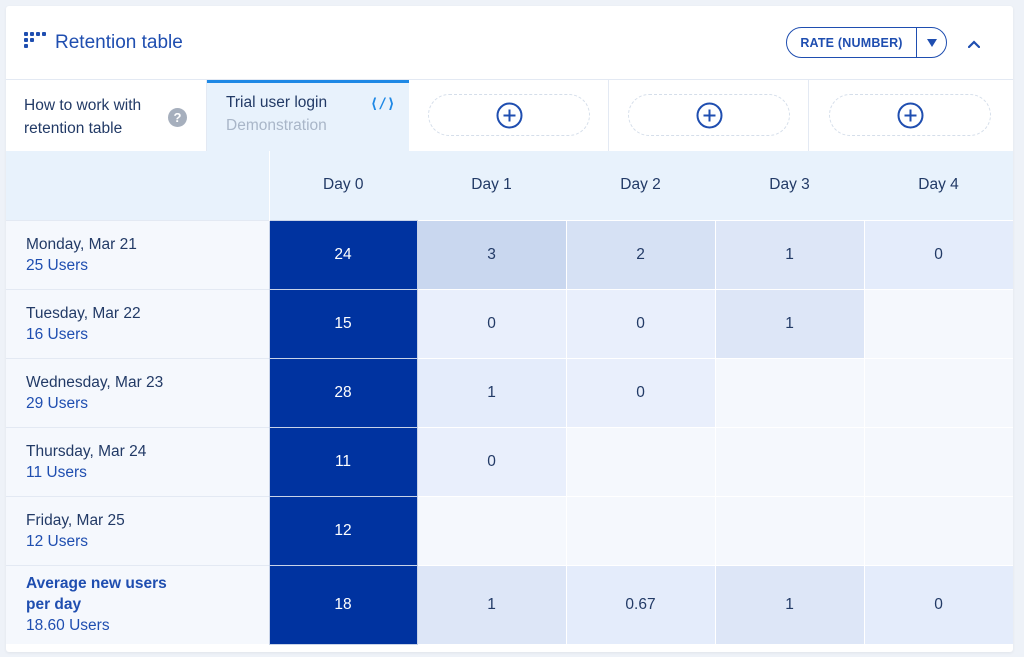 Image resolution: width=1024 pixels, height=657 pixels. I want to click on rate-mode-select: RATE (NUMBER), so click(866, 42).